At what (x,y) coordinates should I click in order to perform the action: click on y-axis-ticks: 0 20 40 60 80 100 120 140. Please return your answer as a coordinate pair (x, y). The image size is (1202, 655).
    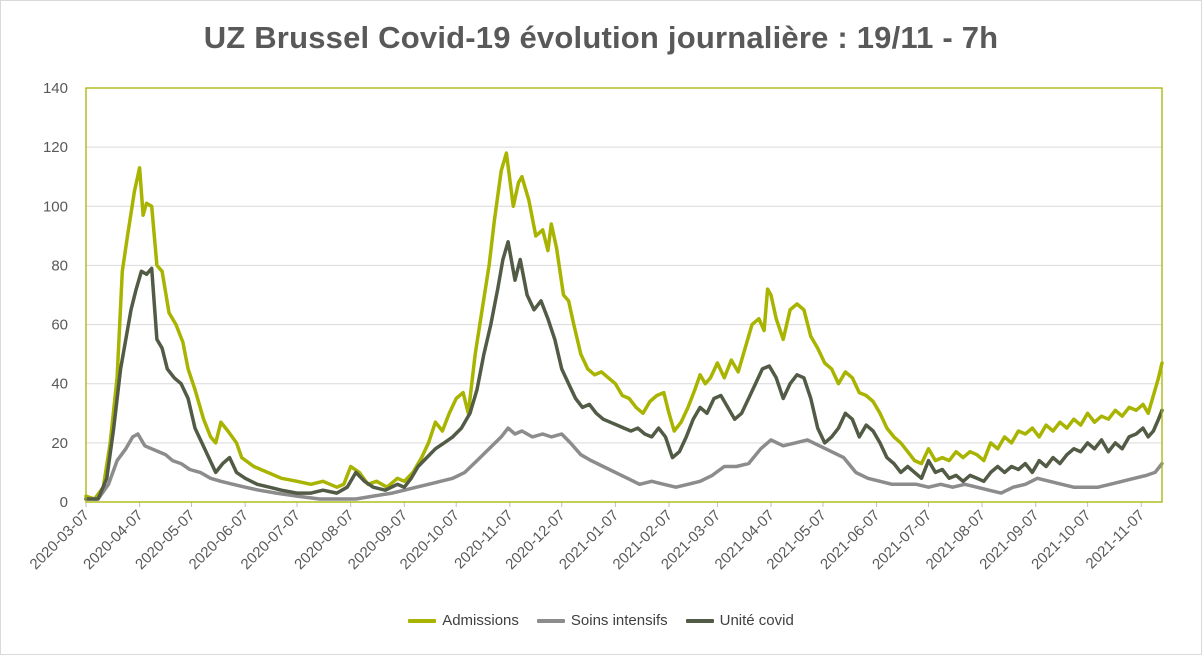
    Looking at the image, I should click on (55, 295).